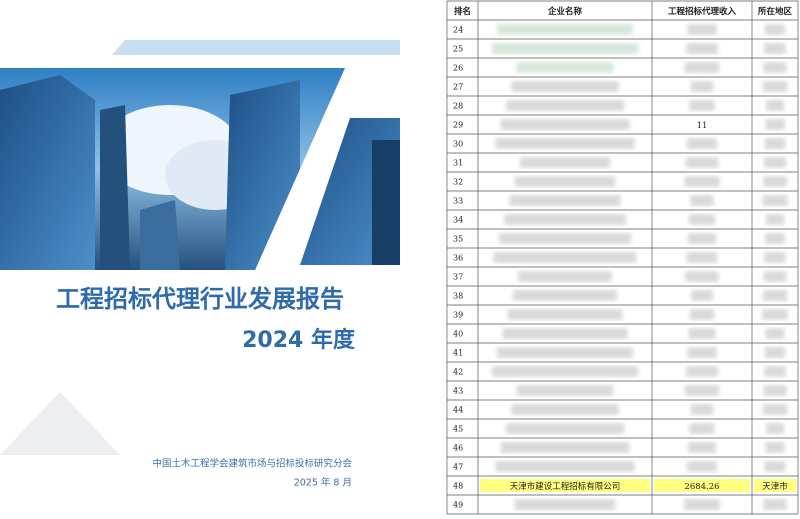 This screenshot has width=800, height=519. What do you see at coordinates (565, 11) in the screenshot?
I see `header-cell: 企业名称` at bounding box center [565, 11].